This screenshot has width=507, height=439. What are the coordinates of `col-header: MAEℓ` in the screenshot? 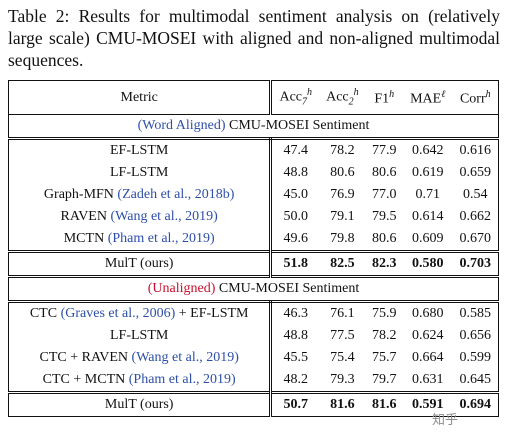 It's located at (427, 97).